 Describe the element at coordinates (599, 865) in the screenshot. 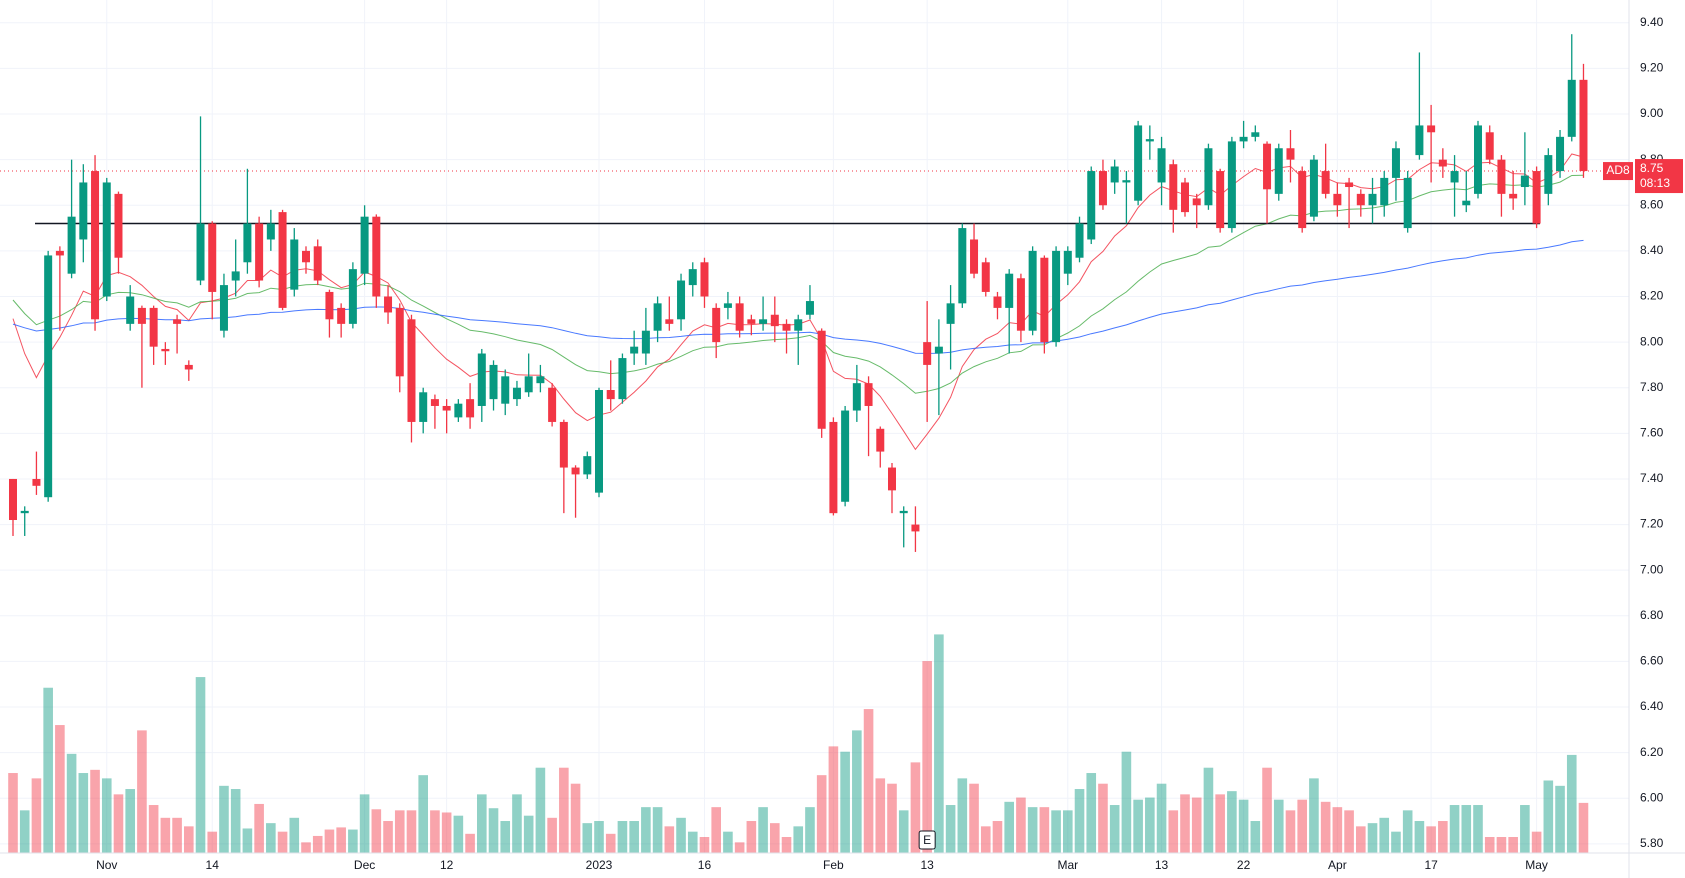

I see `x-tick-label: 2023` at that location.